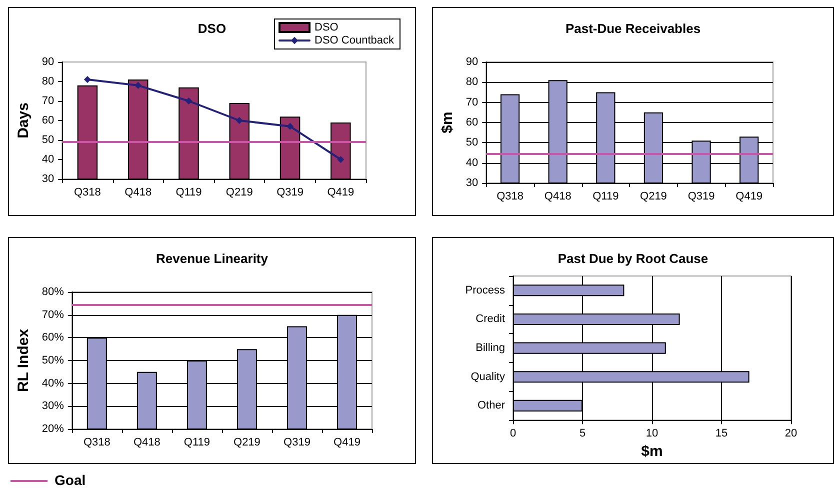  I want to click on legend-label: DSO Countback, so click(354, 40).